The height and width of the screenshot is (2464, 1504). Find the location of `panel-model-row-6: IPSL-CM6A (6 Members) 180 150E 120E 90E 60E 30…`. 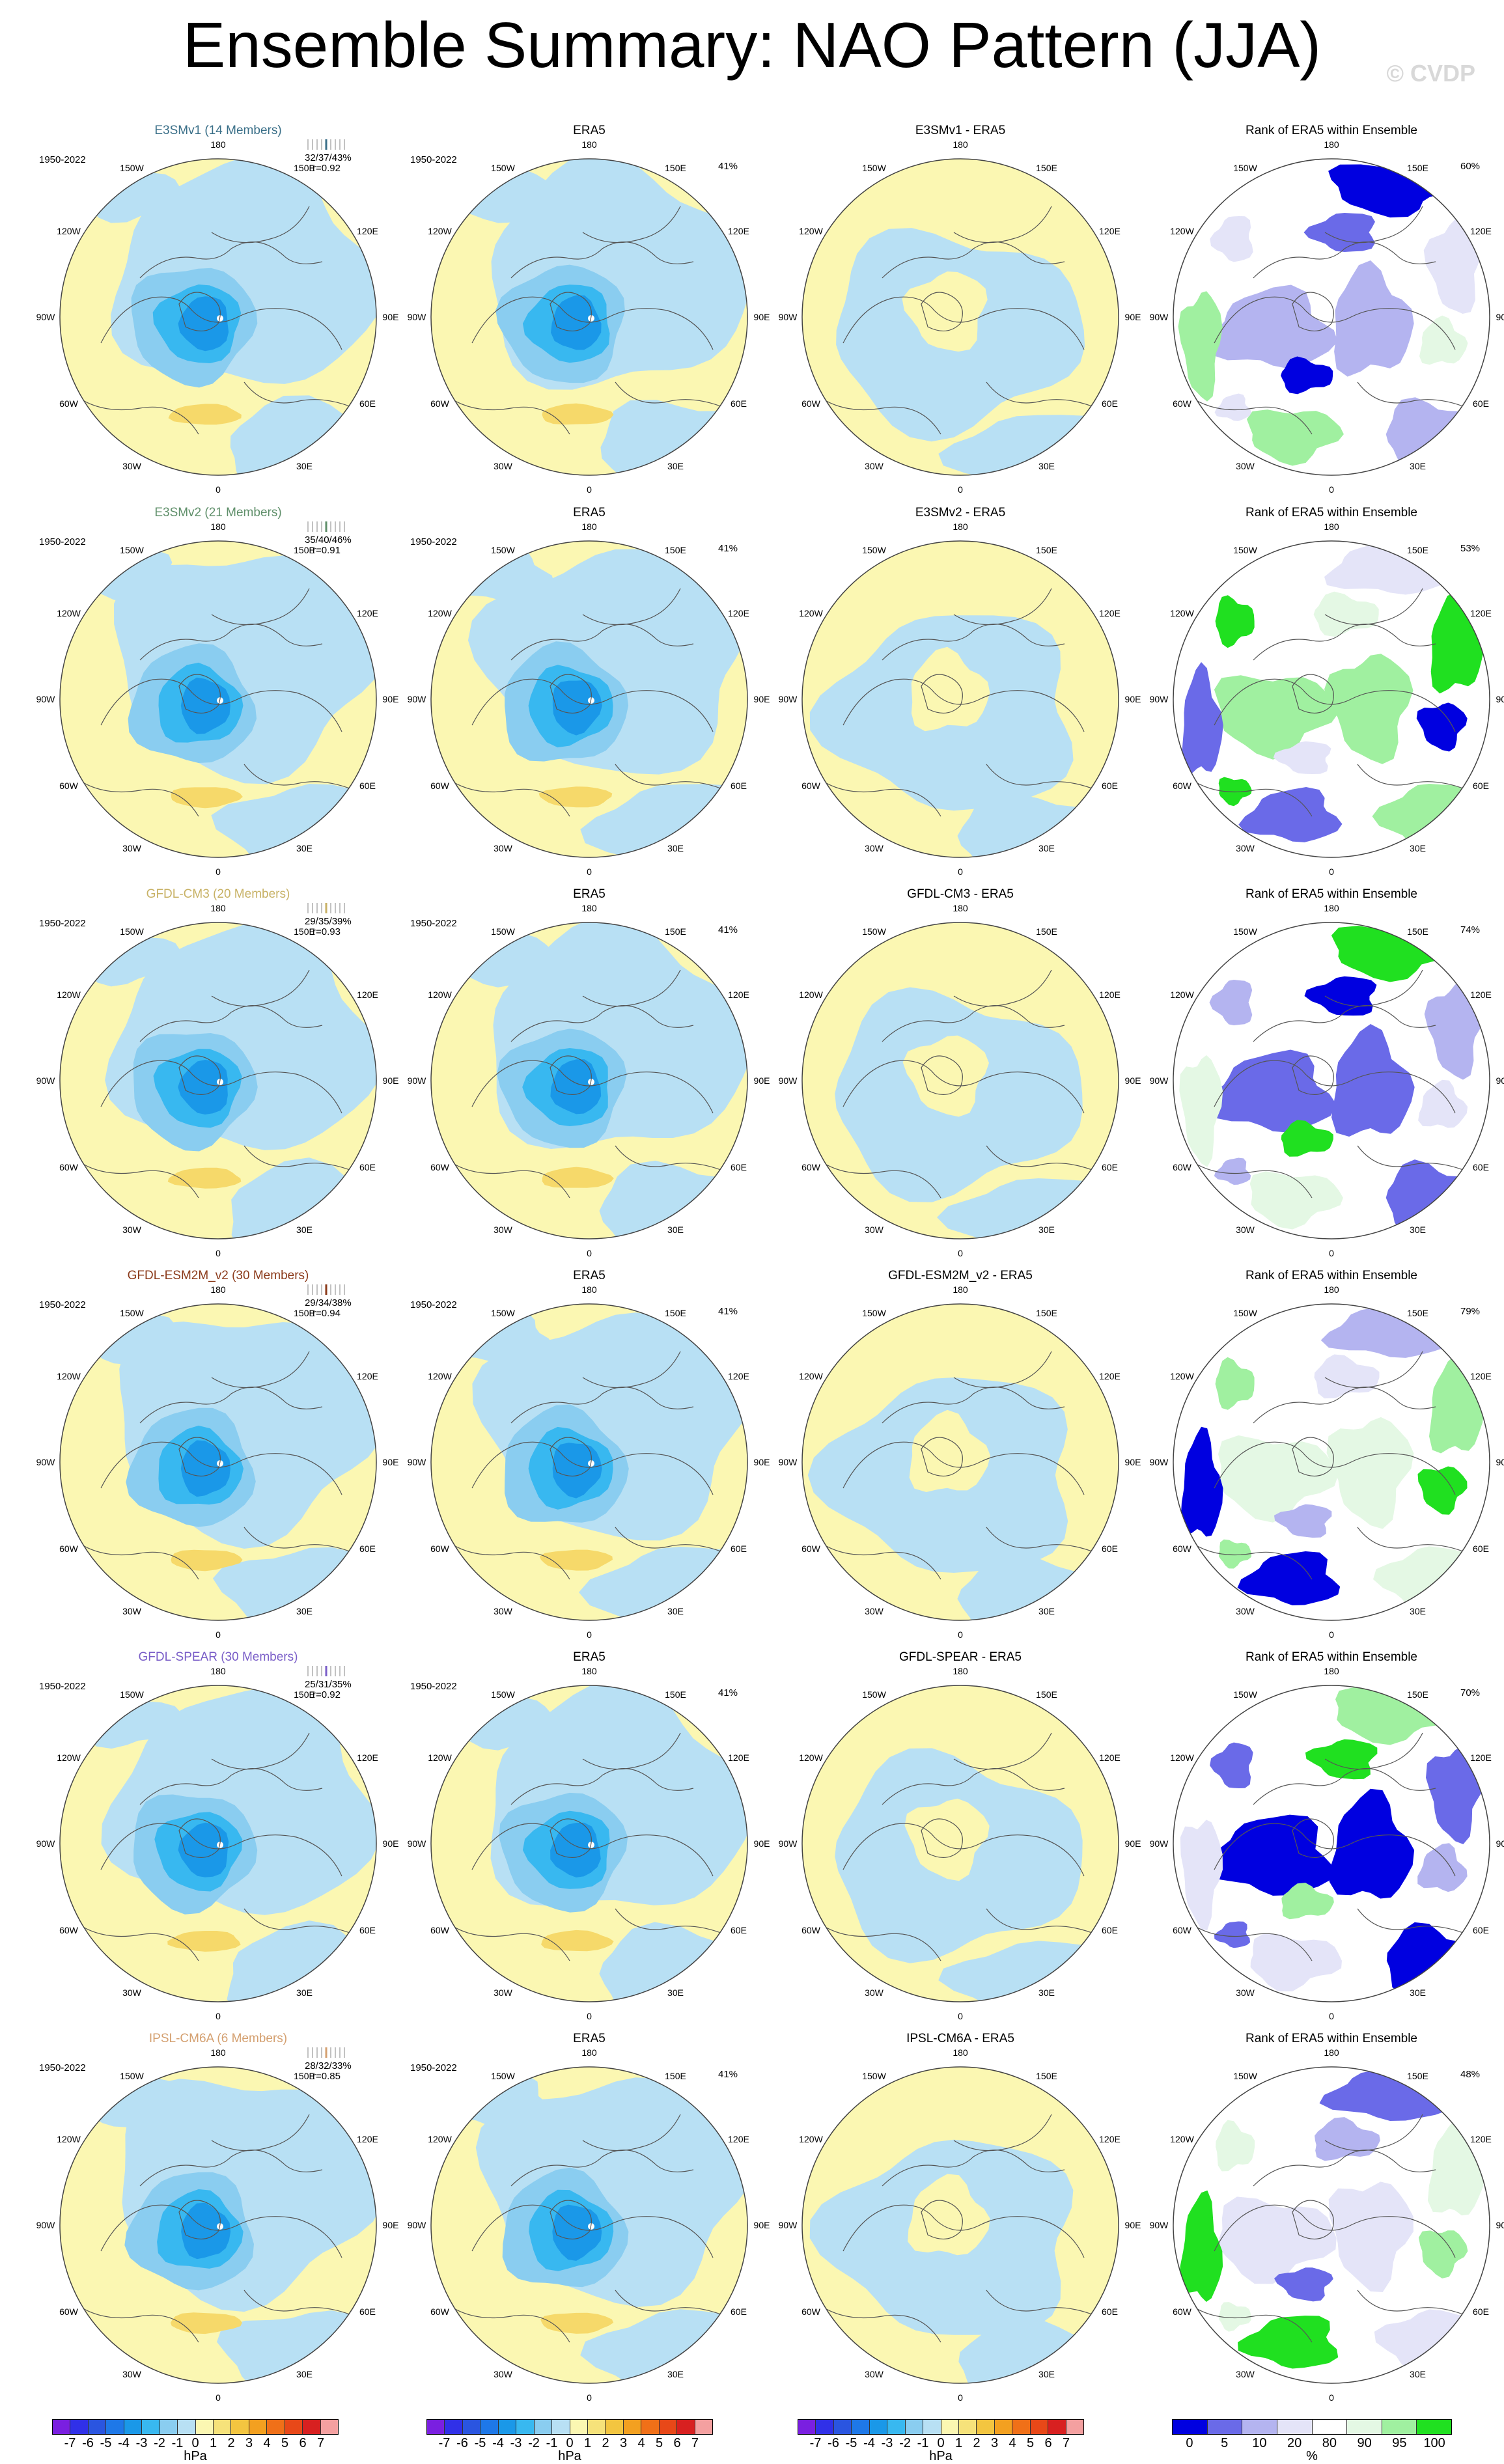

panel-model-row-6: IPSL-CM6A (6 Members) 180 150E 120E 90E 60E 30… is located at coordinates (218, 2213).